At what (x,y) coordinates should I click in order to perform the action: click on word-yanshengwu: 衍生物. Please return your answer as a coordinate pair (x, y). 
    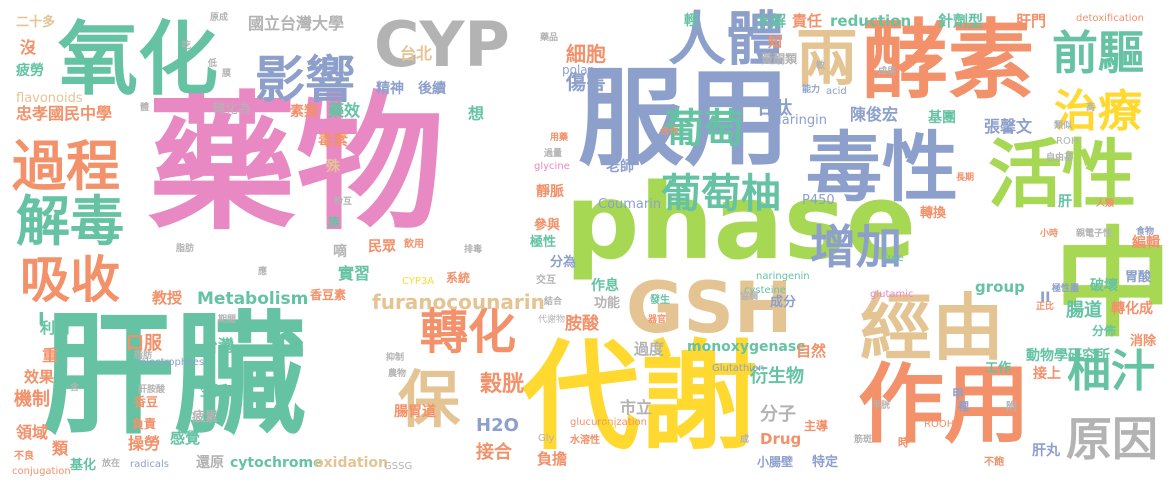
    Looking at the image, I should click on (777, 376).